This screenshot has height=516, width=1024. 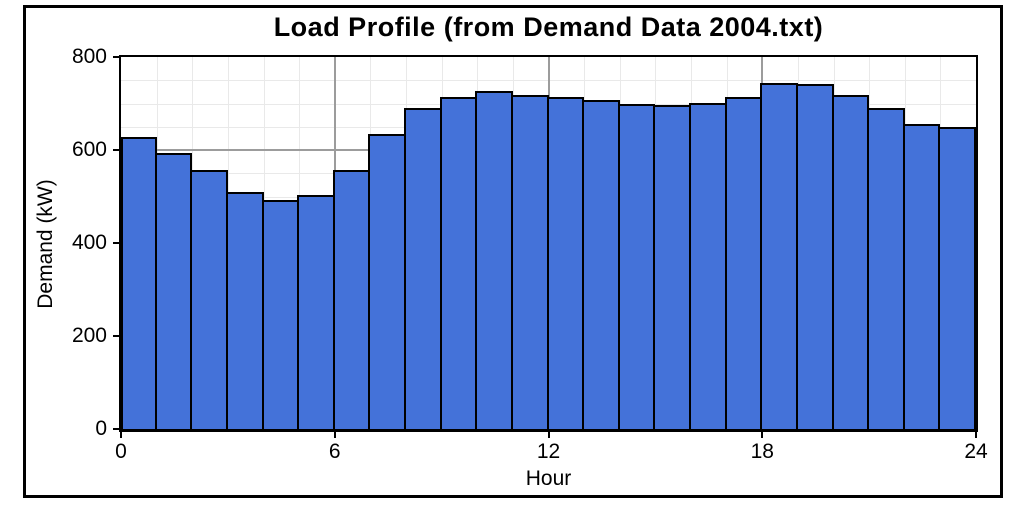 I want to click on x-tick-label: 24, so click(x=976, y=451).